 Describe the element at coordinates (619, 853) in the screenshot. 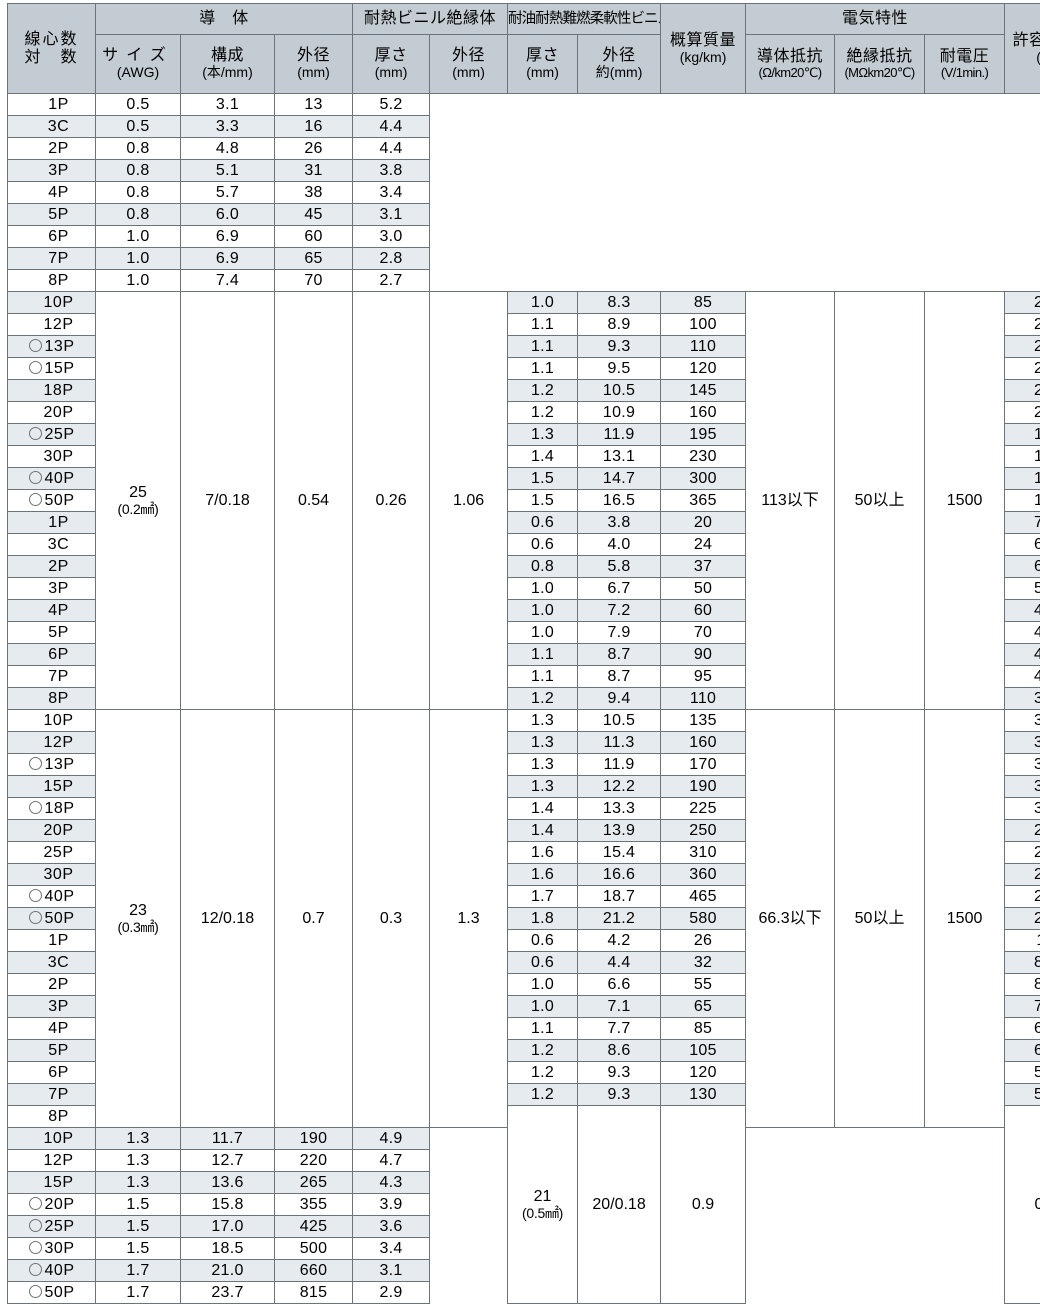

I see `cell-sheath-od: 15.4` at that location.